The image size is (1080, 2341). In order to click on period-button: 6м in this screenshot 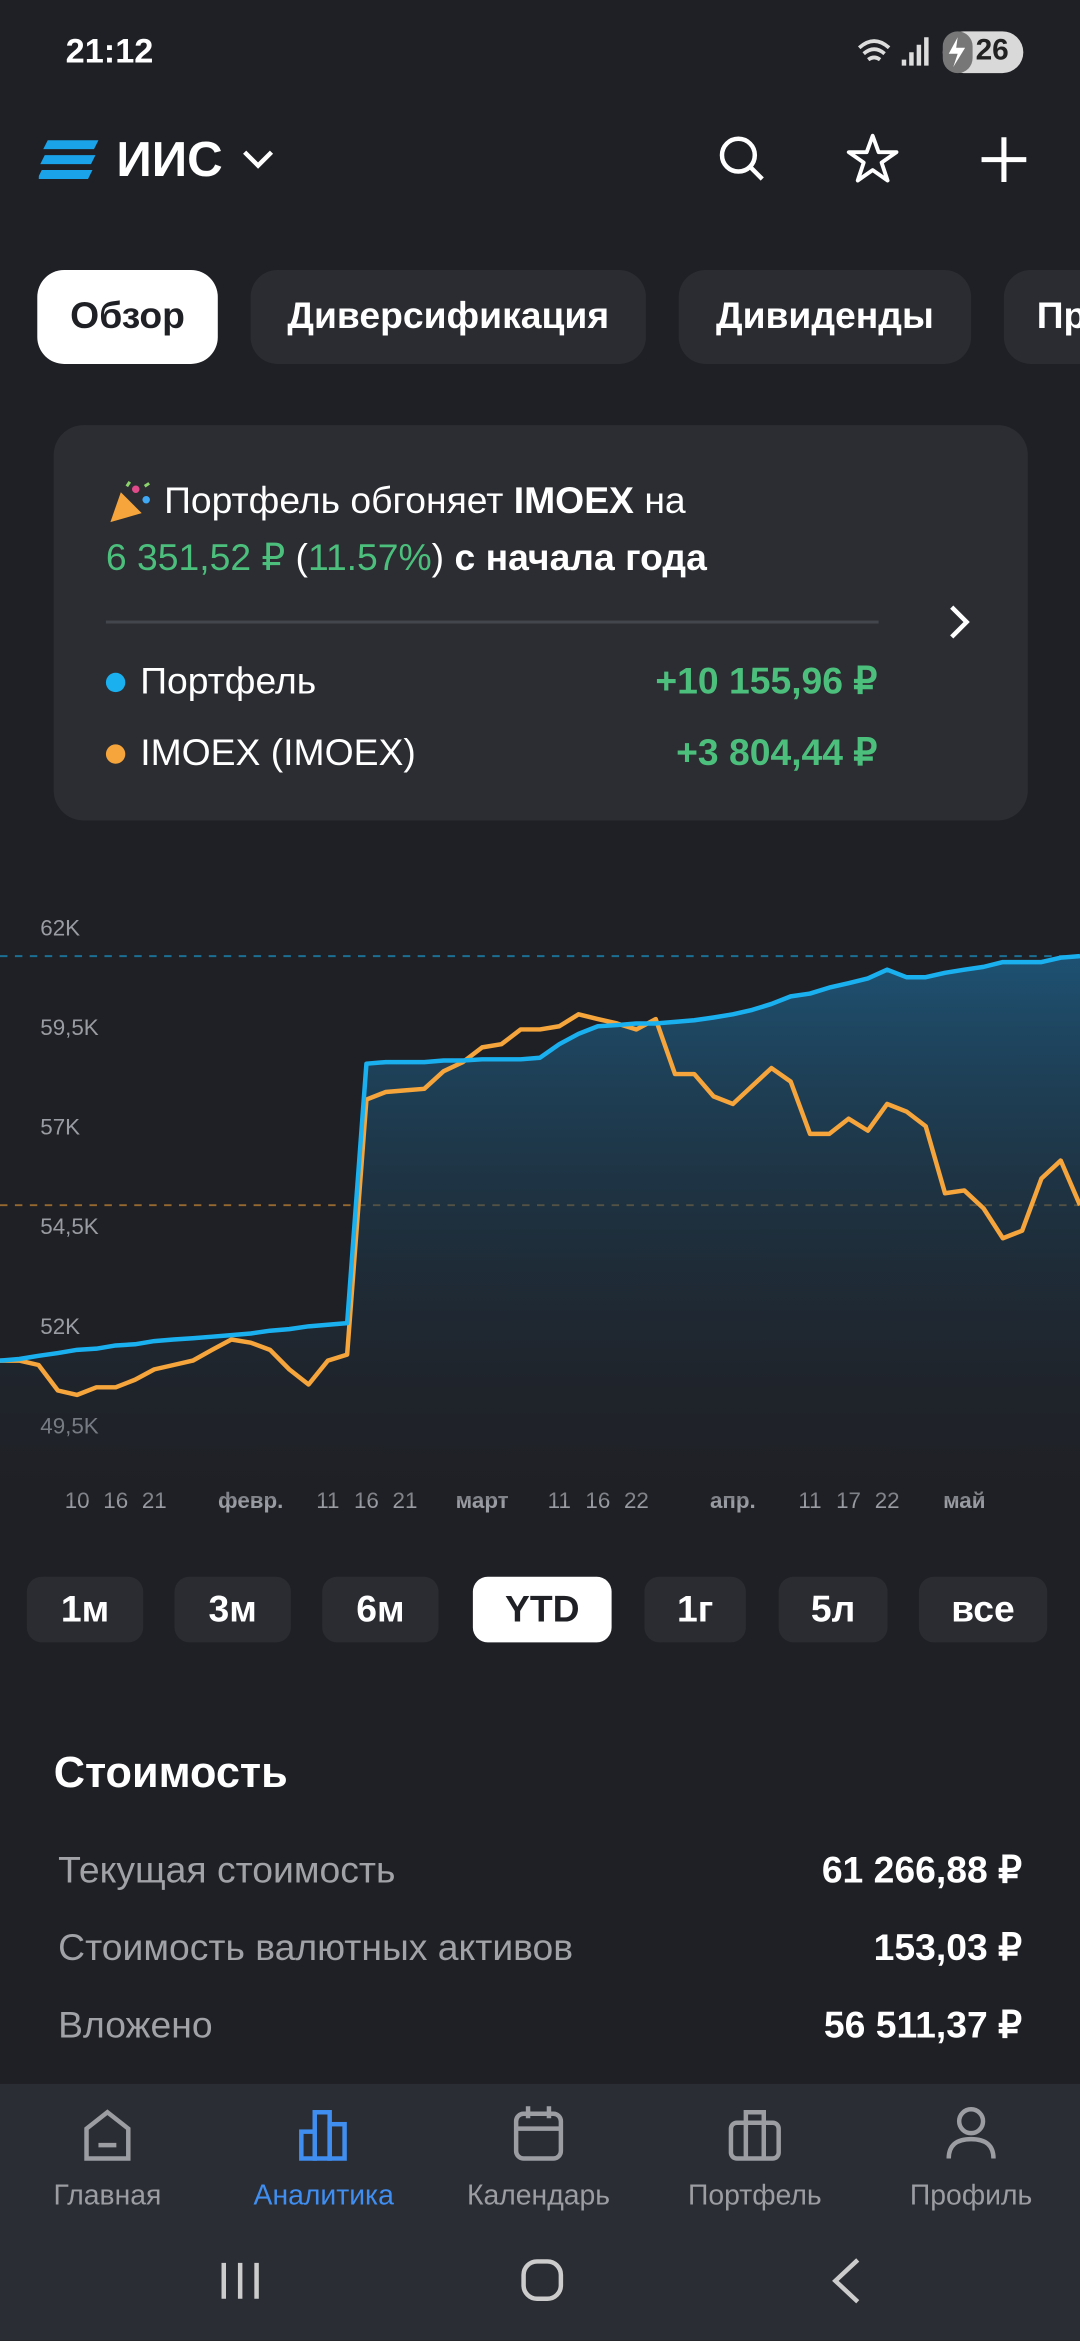, I will do `click(380, 1609)`.